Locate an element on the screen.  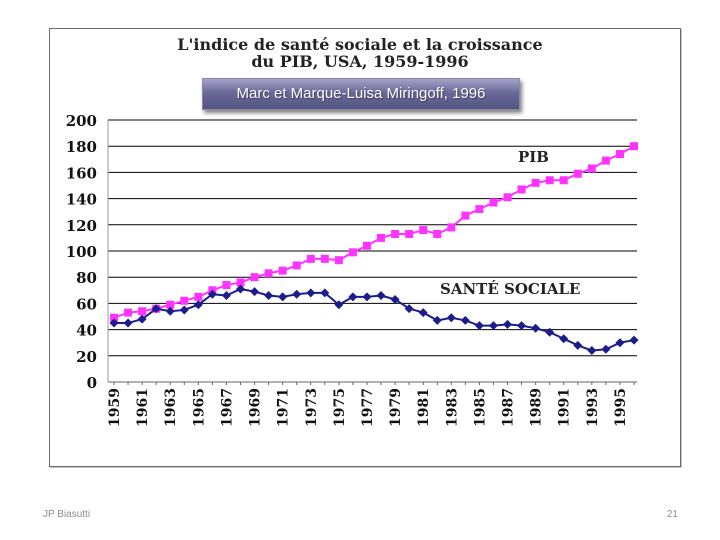
x-tick-label: 1989 is located at coordinates (537, 407).